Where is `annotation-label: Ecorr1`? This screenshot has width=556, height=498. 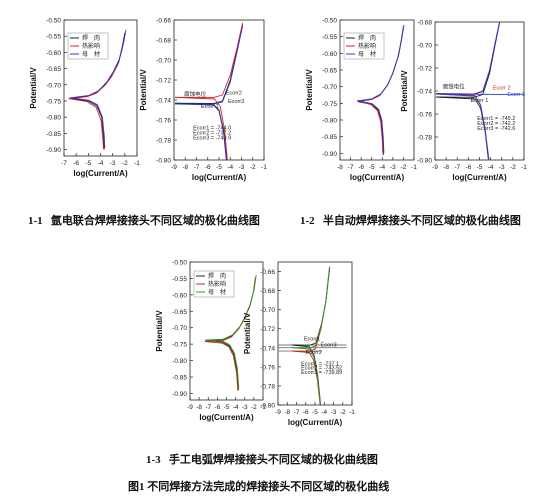 annotation-label: Ecorr1 is located at coordinates (312, 340).